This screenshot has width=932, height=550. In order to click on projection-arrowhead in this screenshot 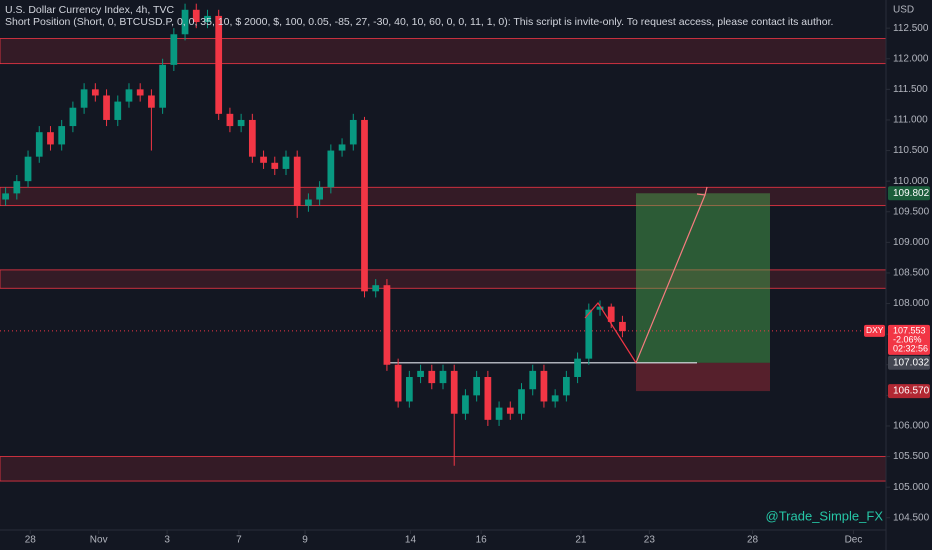, I will do `click(702, 191)`.